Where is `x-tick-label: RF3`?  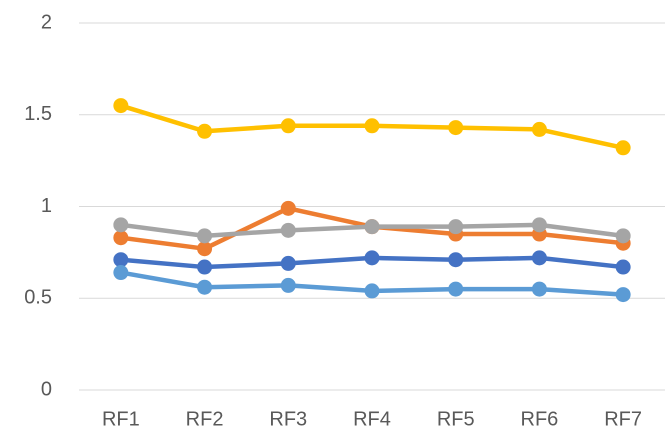 x-tick-label: RF3 is located at coordinates (288, 419).